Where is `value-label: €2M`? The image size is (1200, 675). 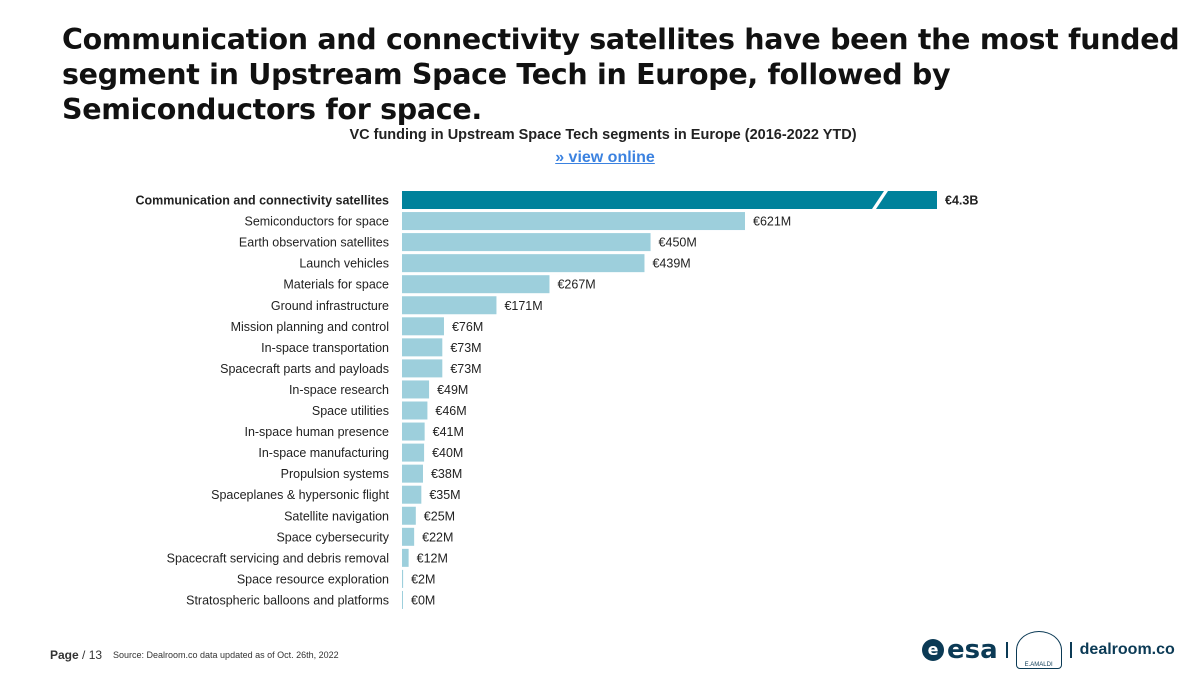 value-label: €2M is located at coordinates (423, 579).